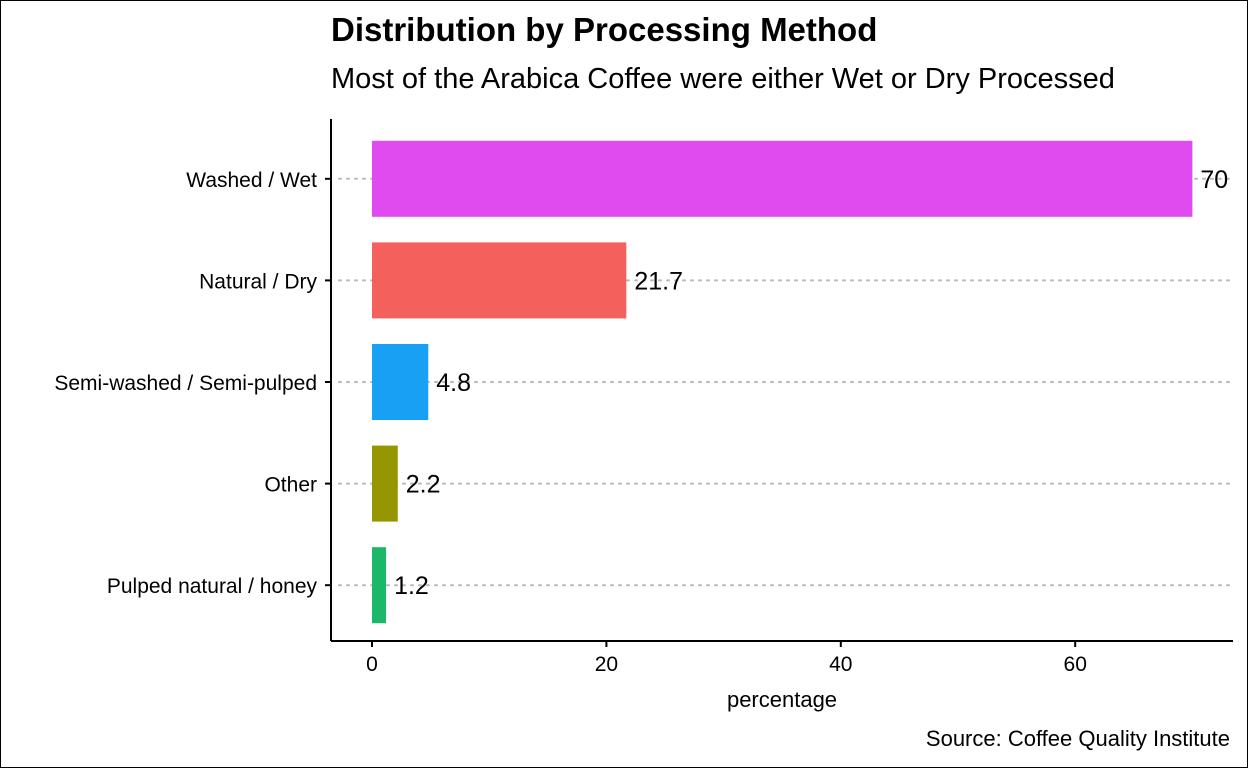 This screenshot has height=768, width=1248. Describe the element at coordinates (423, 485) in the screenshot. I see `data-label: 2.2` at that location.